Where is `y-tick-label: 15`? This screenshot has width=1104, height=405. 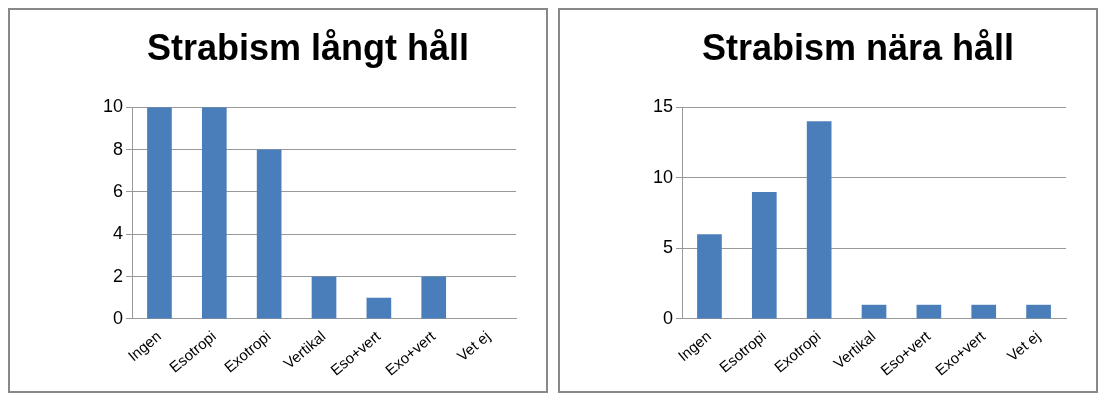
y-tick-label: 15 is located at coordinates (663, 106).